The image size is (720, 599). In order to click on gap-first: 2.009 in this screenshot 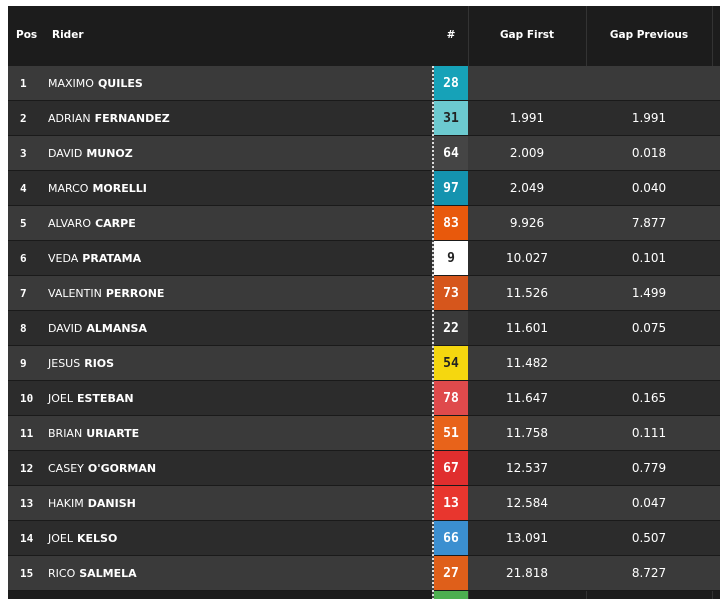, I will do `click(527, 153)`.